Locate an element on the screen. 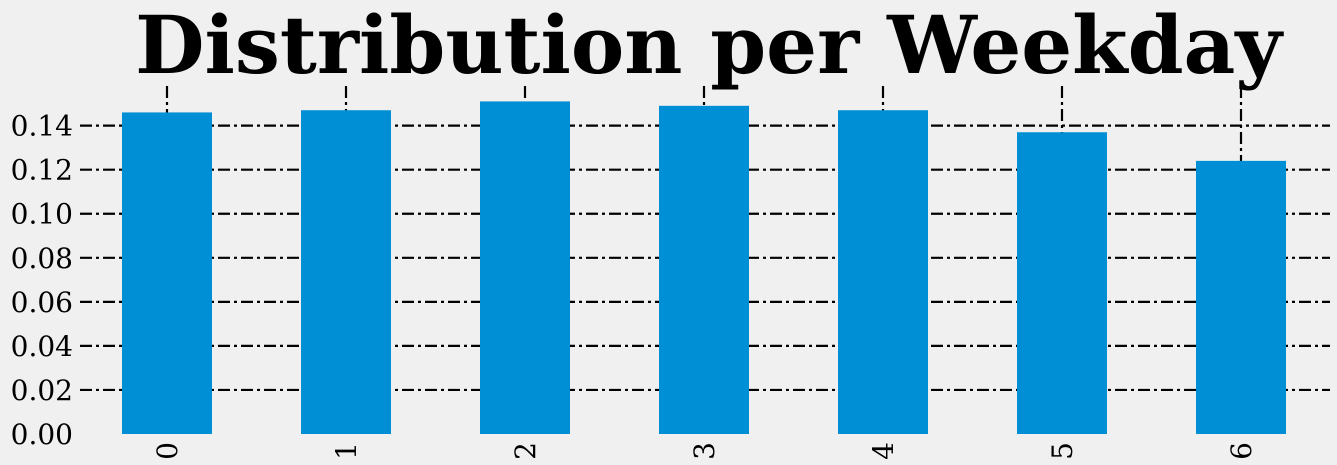 Image resolution: width=1337 pixels, height=465 pixels. y-tick-label: 0.04 is located at coordinates (42, 346).